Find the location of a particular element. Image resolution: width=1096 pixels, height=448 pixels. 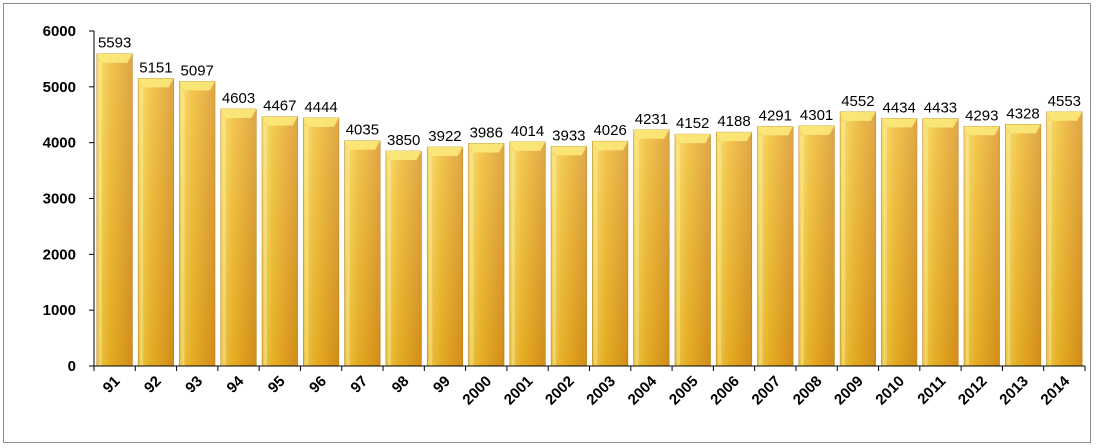

data-label: 4434 is located at coordinates (899, 107).